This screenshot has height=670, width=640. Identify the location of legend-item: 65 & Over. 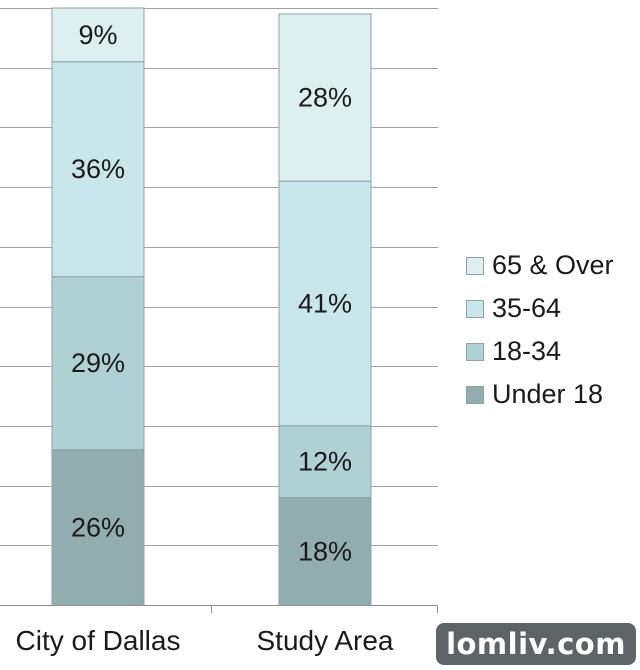
(540, 265).